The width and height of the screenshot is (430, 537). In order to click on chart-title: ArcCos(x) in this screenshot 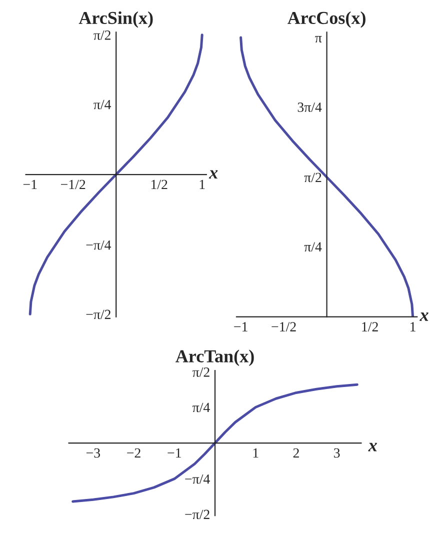, I will do `click(327, 19)`.